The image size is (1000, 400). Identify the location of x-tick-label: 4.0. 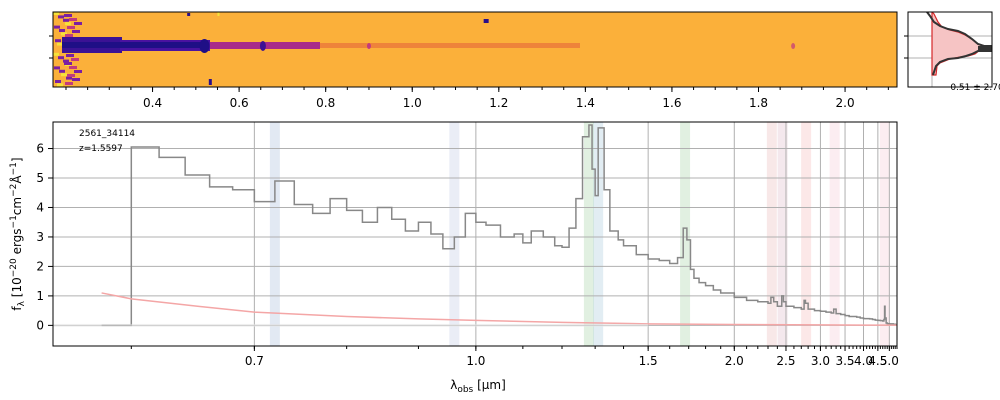
(863, 361).